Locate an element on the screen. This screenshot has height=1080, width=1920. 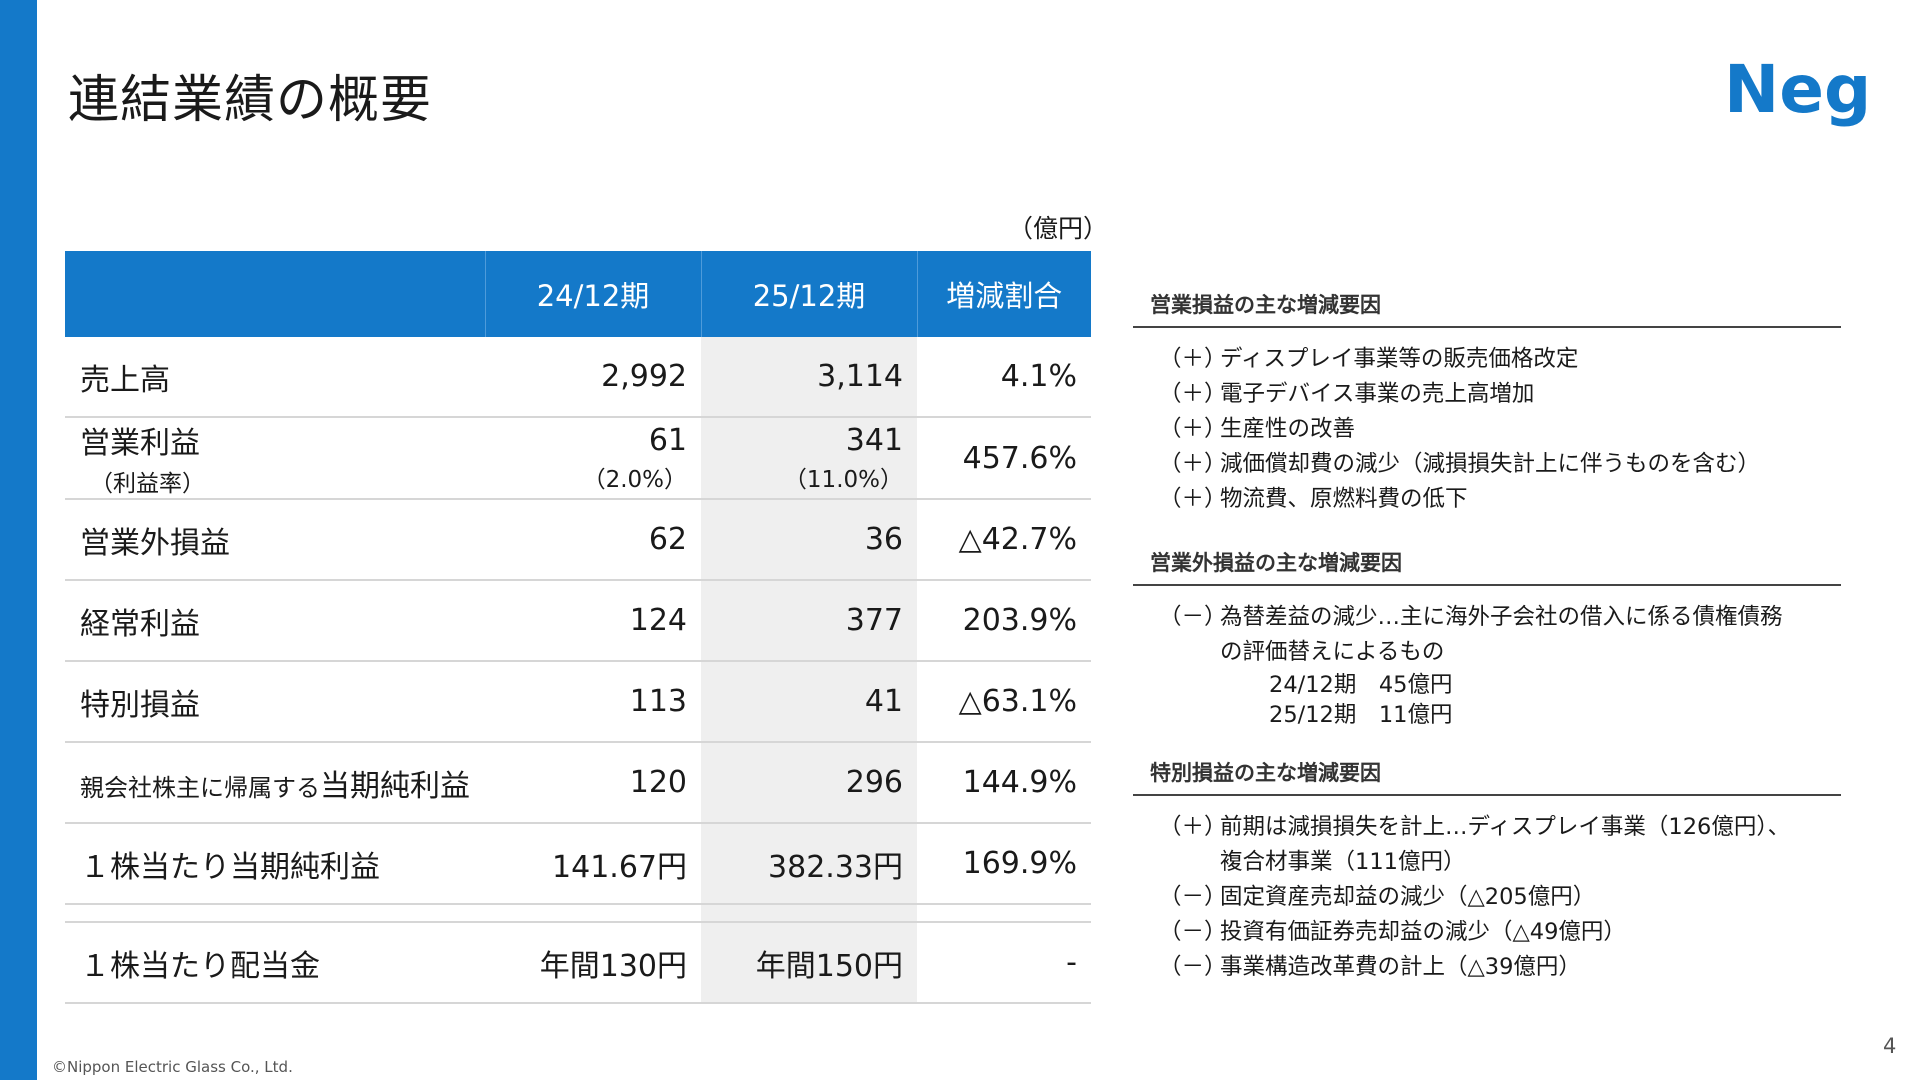
value-curr: 年間150円 is located at coordinates (809, 963).